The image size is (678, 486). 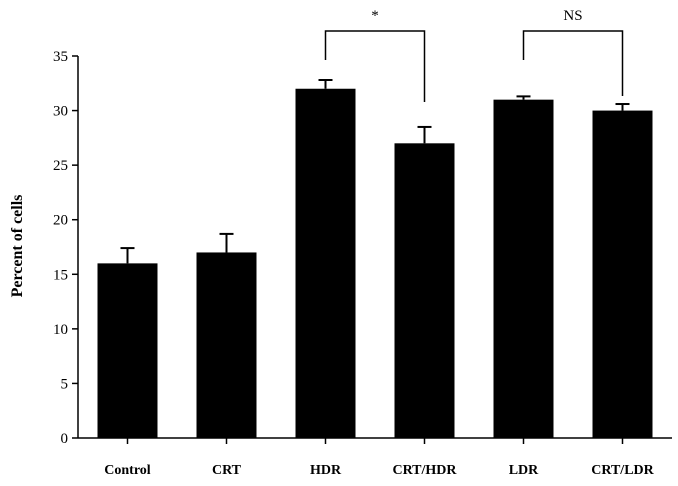 What do you see at coordinates (375, 16) in the screenshot?
I see `significance-label: *` at bounding box center [375, 16].